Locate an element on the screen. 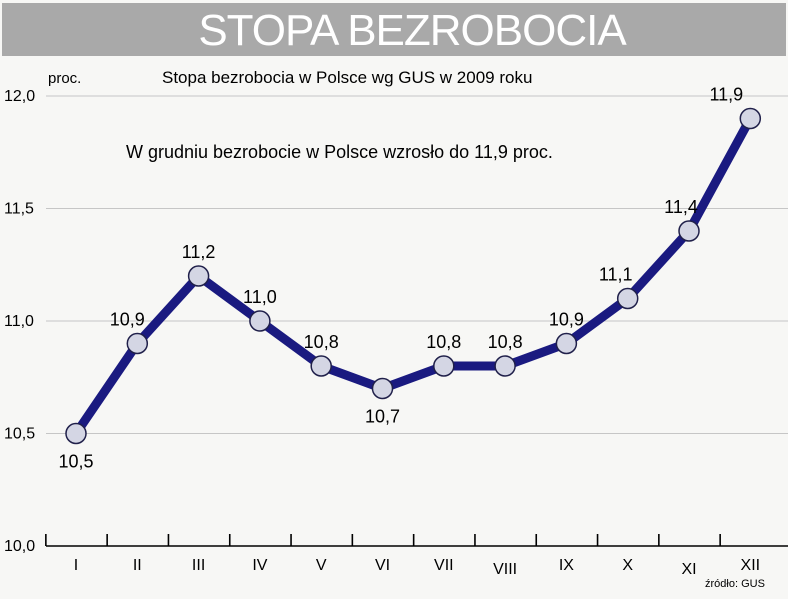 The width and height of the screenshot is (788, 599). x-tick-label: XII is located at coordinates (751, 565).